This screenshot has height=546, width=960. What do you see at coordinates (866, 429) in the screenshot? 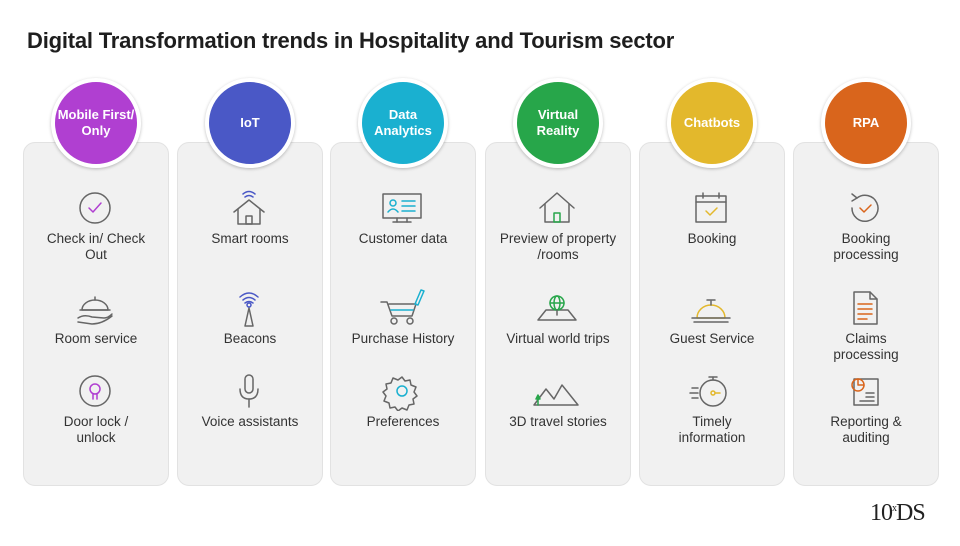
I see `trend-item-label: Reporting & auditing` at bounding box center [866, 429].